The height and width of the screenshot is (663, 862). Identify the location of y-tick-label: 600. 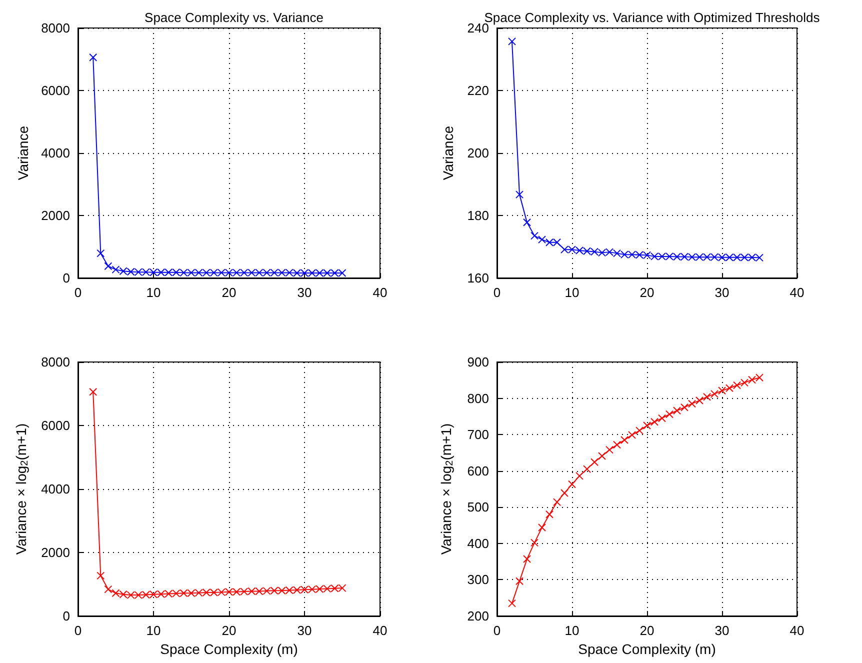
(478, 470).